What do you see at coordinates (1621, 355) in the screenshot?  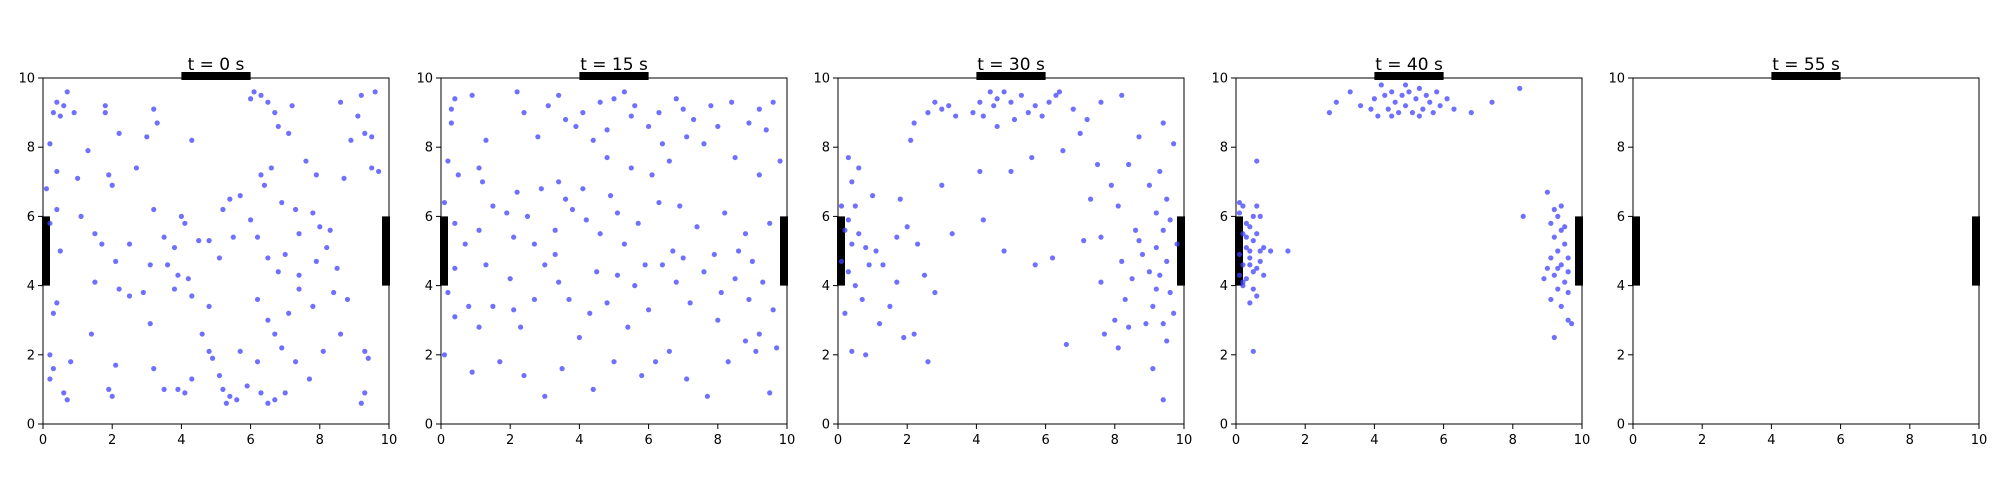 I see `y-tick-label: 2` at bounding box center [1621, 355].